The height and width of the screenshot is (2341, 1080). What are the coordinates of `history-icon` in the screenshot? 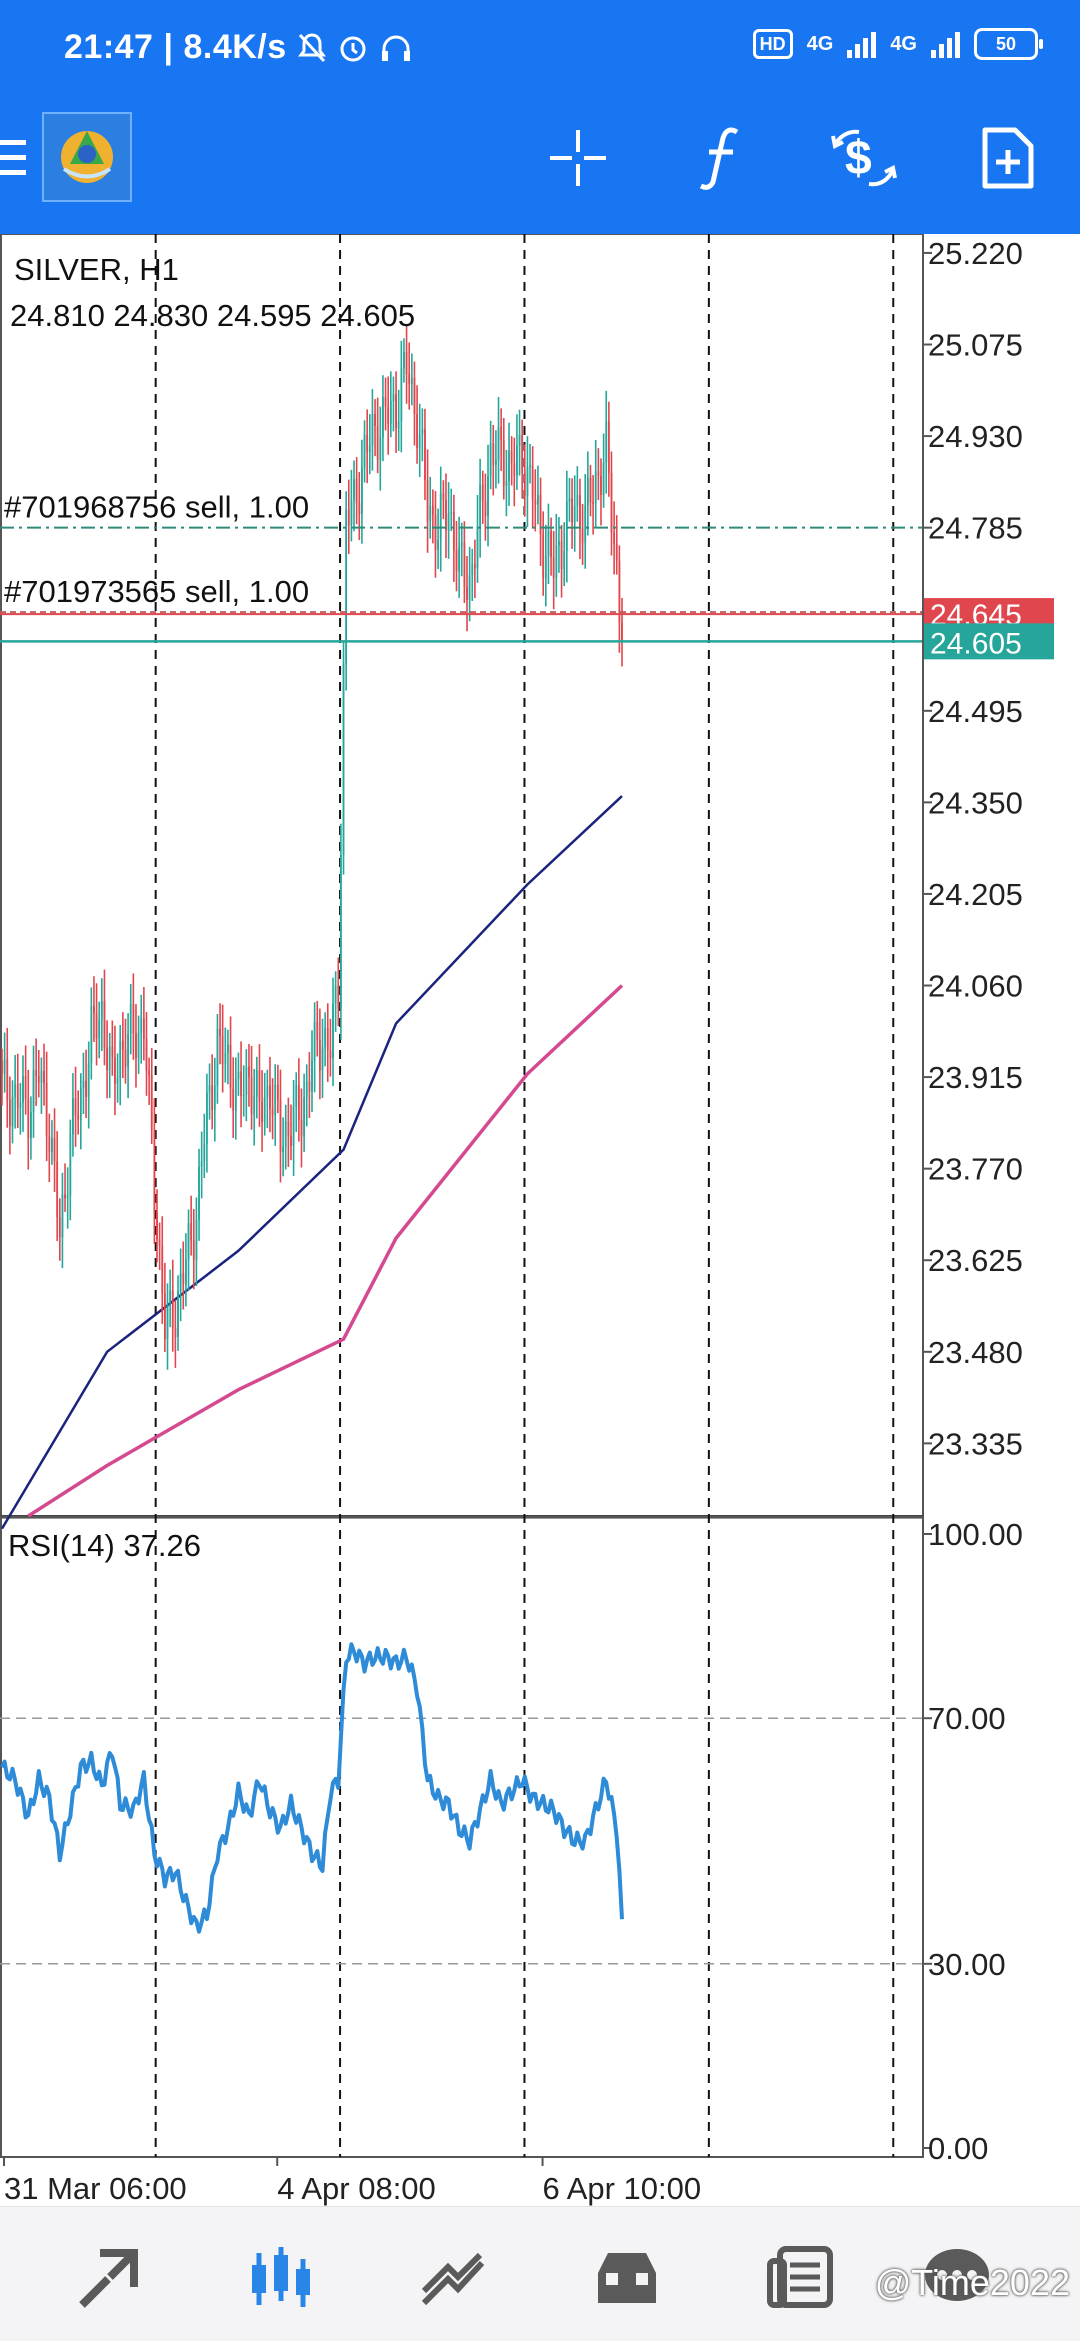 It's located at (627, 2278).